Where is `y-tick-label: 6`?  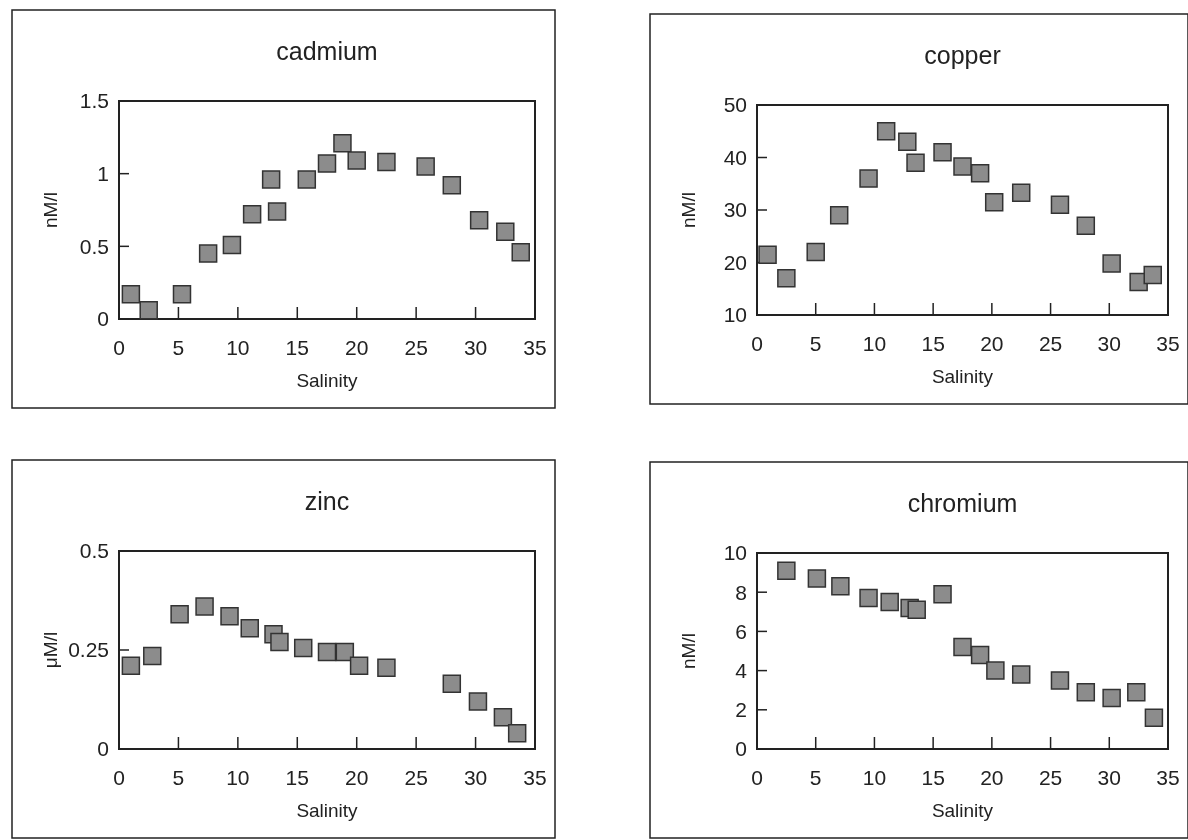
y-tick-label: 6 is located at coordinates (741, 631).